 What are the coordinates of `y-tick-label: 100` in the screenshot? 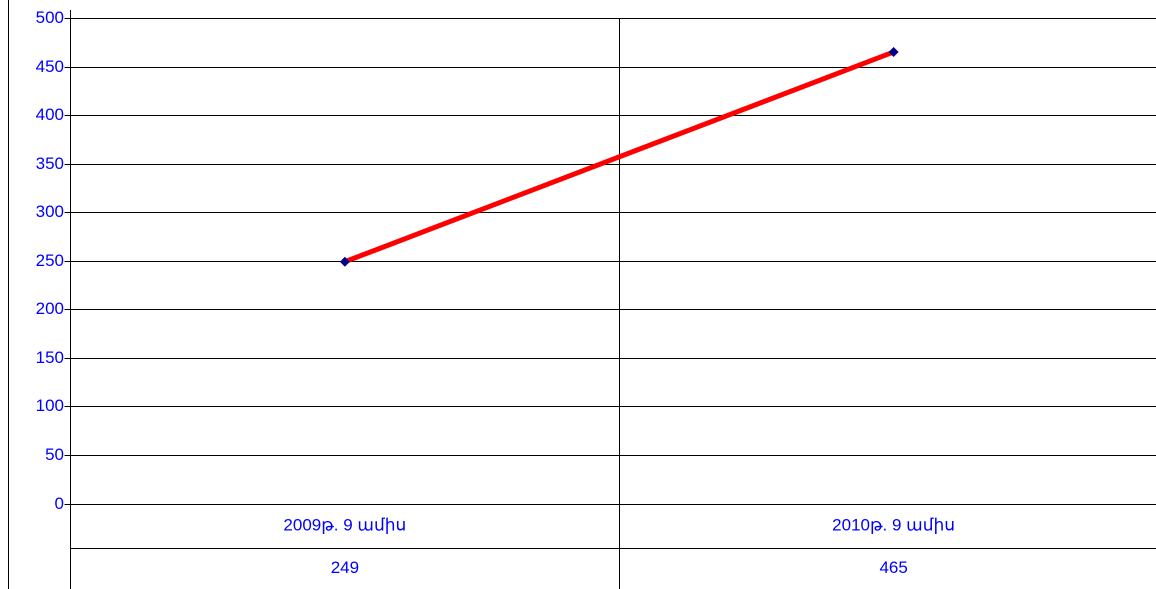 It's located at (50, 405).